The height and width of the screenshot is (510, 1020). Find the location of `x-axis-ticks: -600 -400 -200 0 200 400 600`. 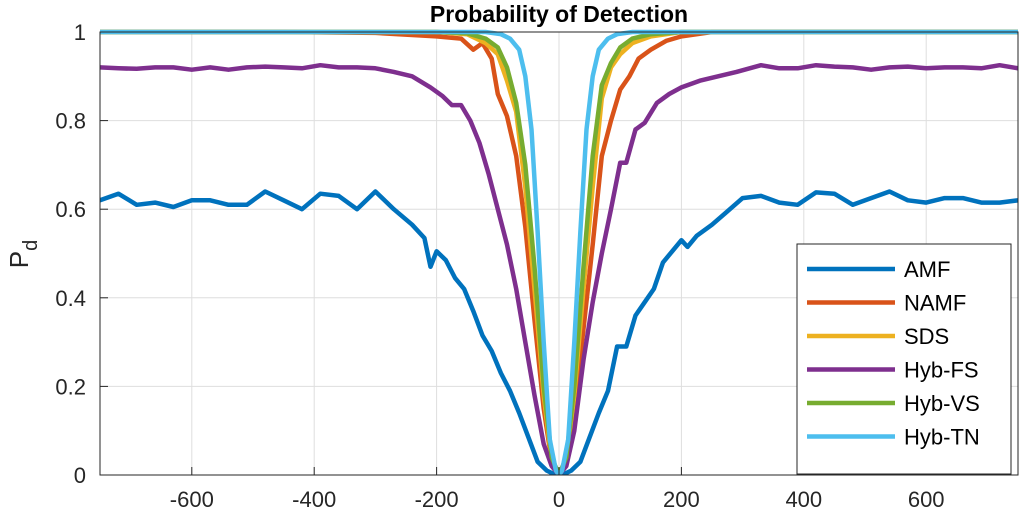

x-axis-ticks: -600 -400 -200 0 200 400 600 is located at coordinates (557, 488).